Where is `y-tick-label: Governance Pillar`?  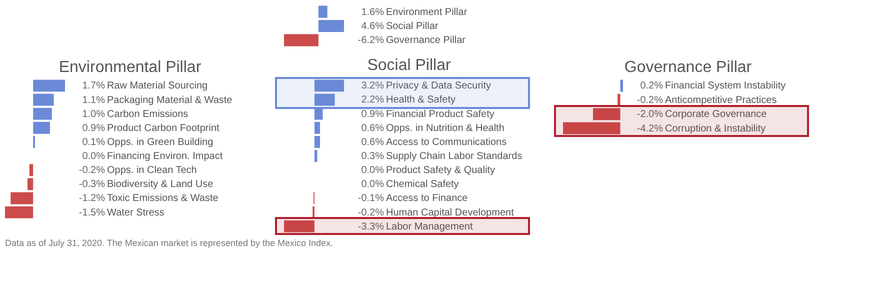
y-tick-label: Governance Pillar is located at coordinates (426, 40).